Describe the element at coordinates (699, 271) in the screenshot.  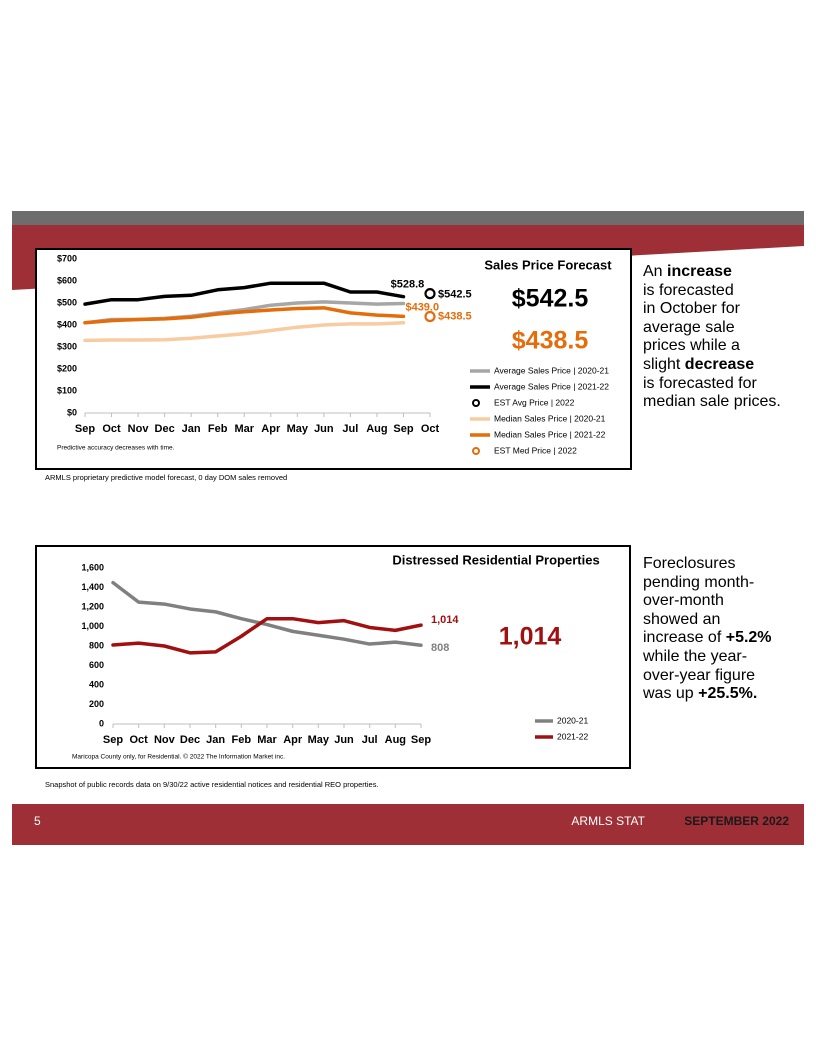
I see `text-run: increase` at that location.